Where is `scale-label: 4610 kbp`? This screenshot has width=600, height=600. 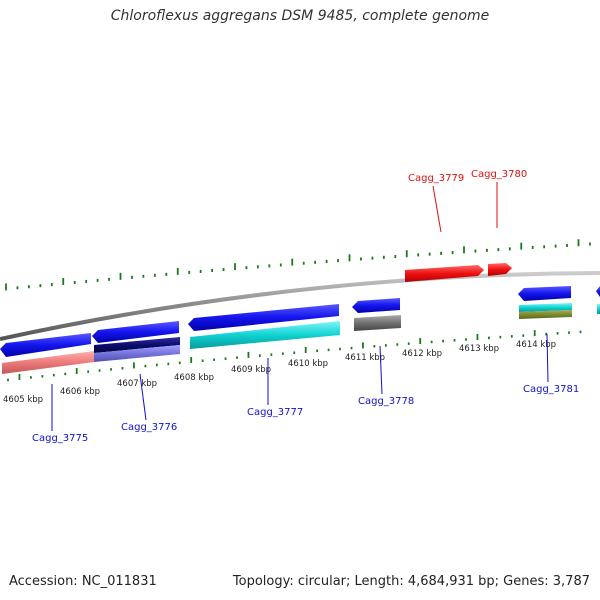 scale-label: 4610 kbp is located at coordinates (308, 364).